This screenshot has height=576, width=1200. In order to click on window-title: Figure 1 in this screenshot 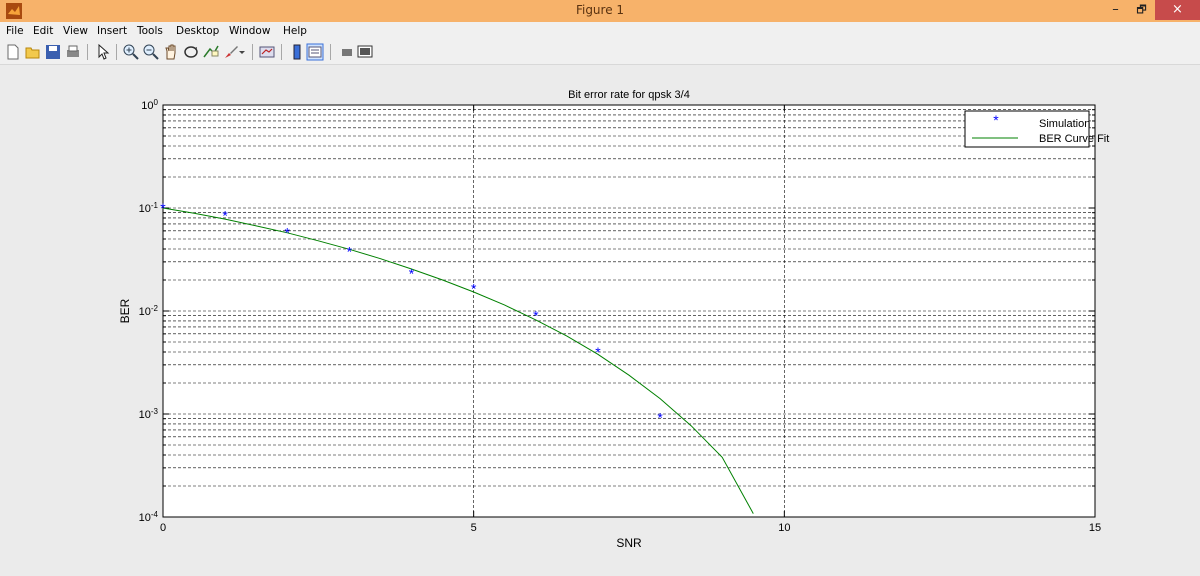, I will do `click(600, 10)`.